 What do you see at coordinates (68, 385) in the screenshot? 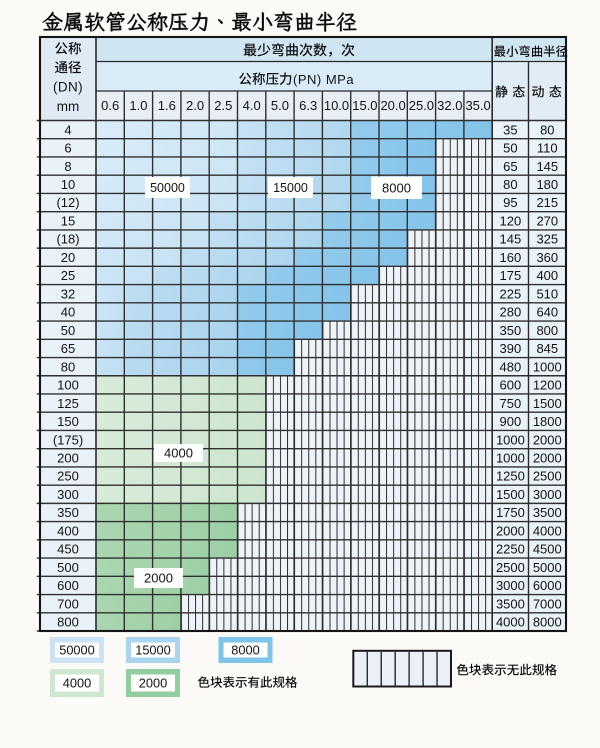
I see `svg-text: 100` at bounding box center [68, 385].